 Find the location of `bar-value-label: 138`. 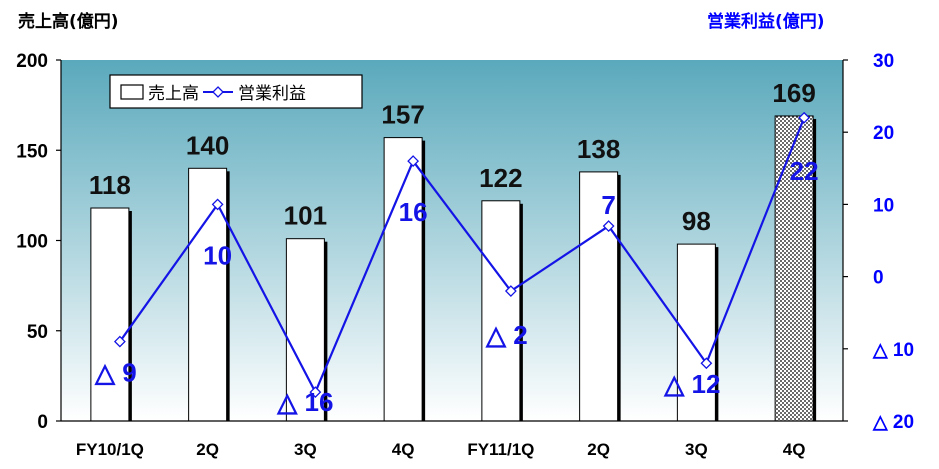

bar-value-label: 138 is located at coordinates (598, 149).